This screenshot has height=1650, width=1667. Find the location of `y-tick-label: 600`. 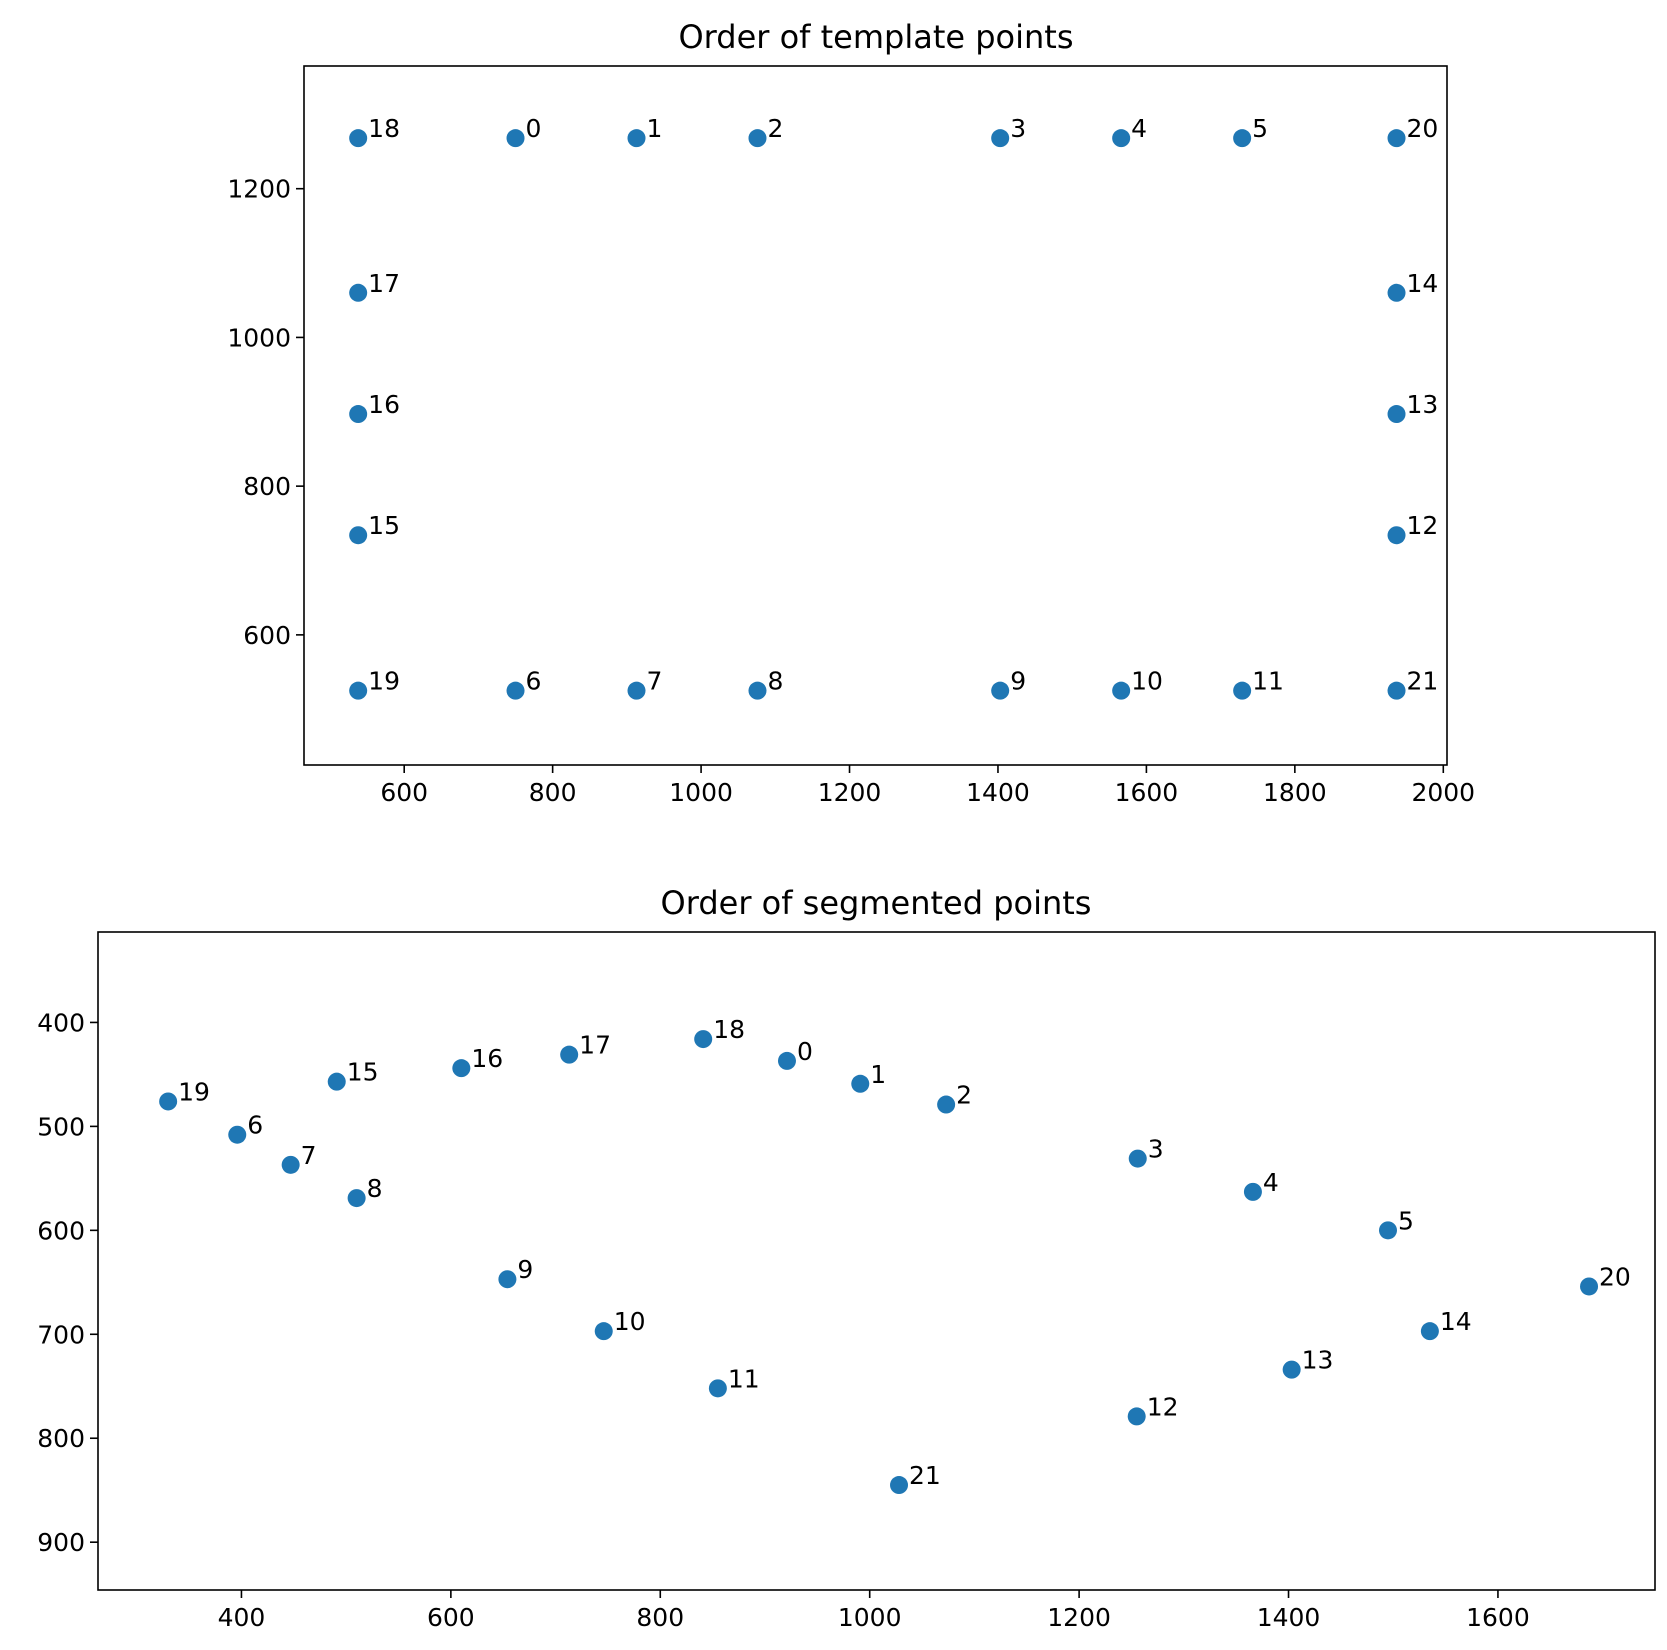

y-tick-label: 600 is located at coordinates (61, 1230).